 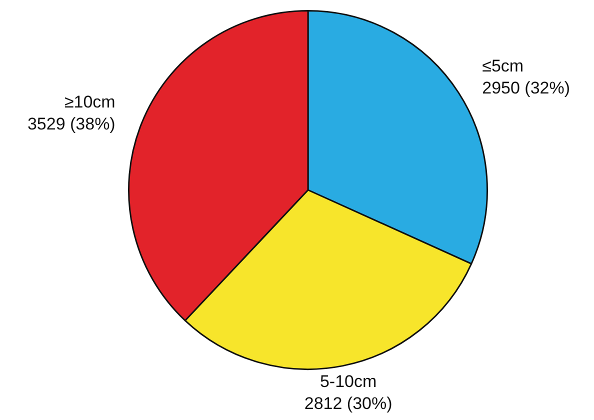 I want to click on slice-label: ≥10cm, so click(x=90, y=102).